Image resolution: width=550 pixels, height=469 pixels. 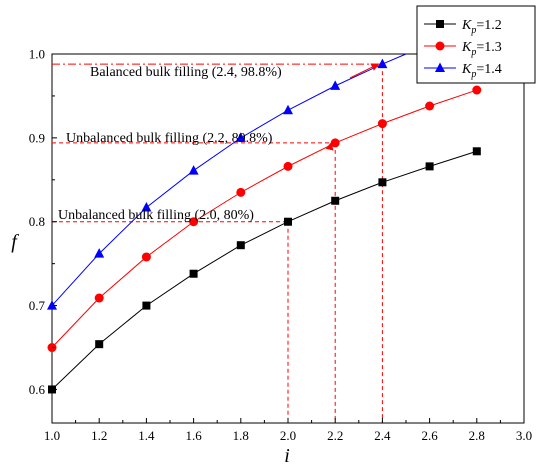 I want to click on legend-label: Kp=1.4, so click(x=481, y=71).